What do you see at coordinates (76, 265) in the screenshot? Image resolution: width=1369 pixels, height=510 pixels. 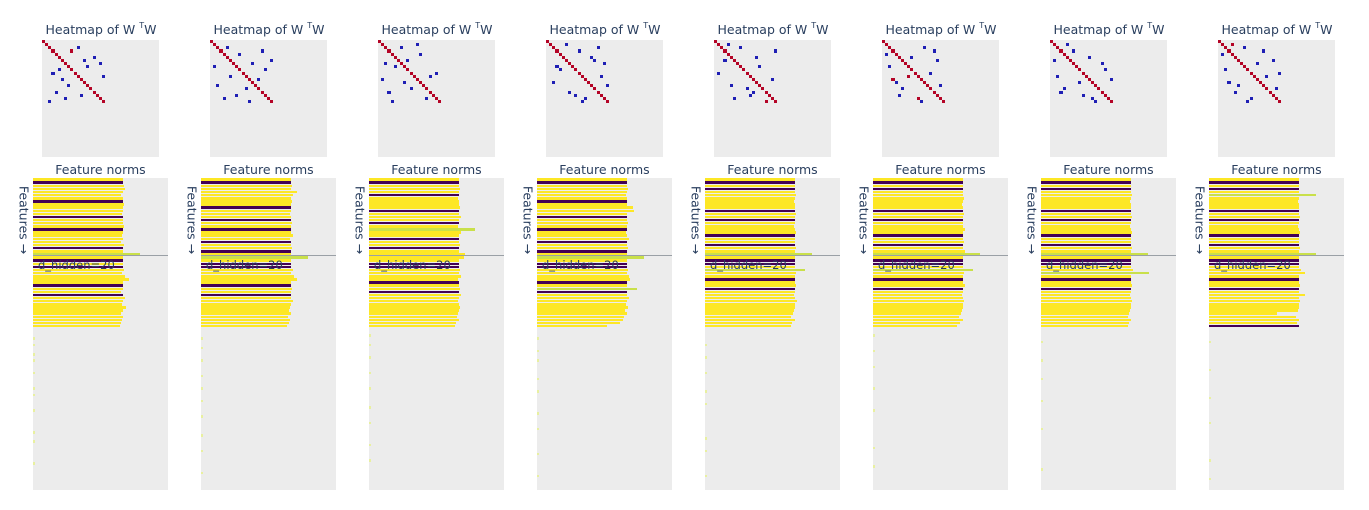 I see `hidden-dim-label: d_hidden=20` at bounding box center [76, 265].